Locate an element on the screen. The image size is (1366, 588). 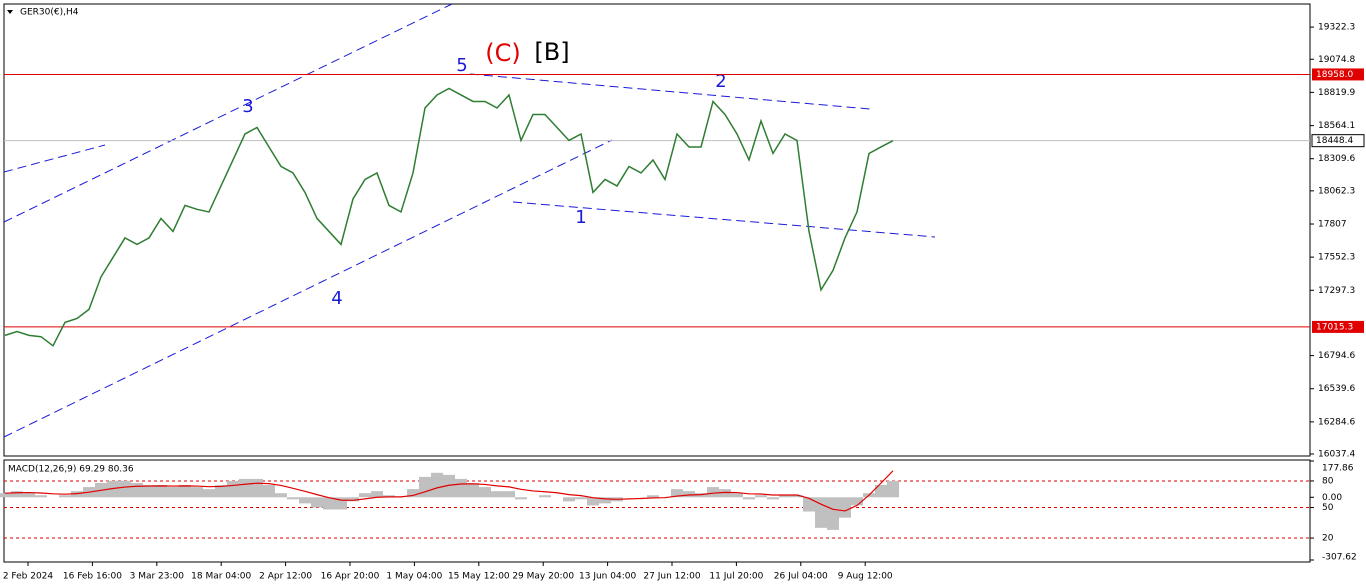
wave-label: 3 is located at coordinates (247, 106).